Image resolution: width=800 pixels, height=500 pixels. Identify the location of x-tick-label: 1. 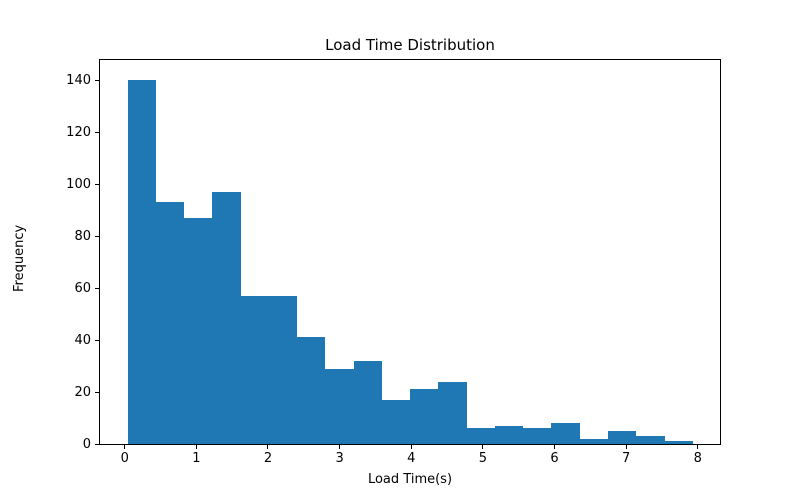
(196, 458).